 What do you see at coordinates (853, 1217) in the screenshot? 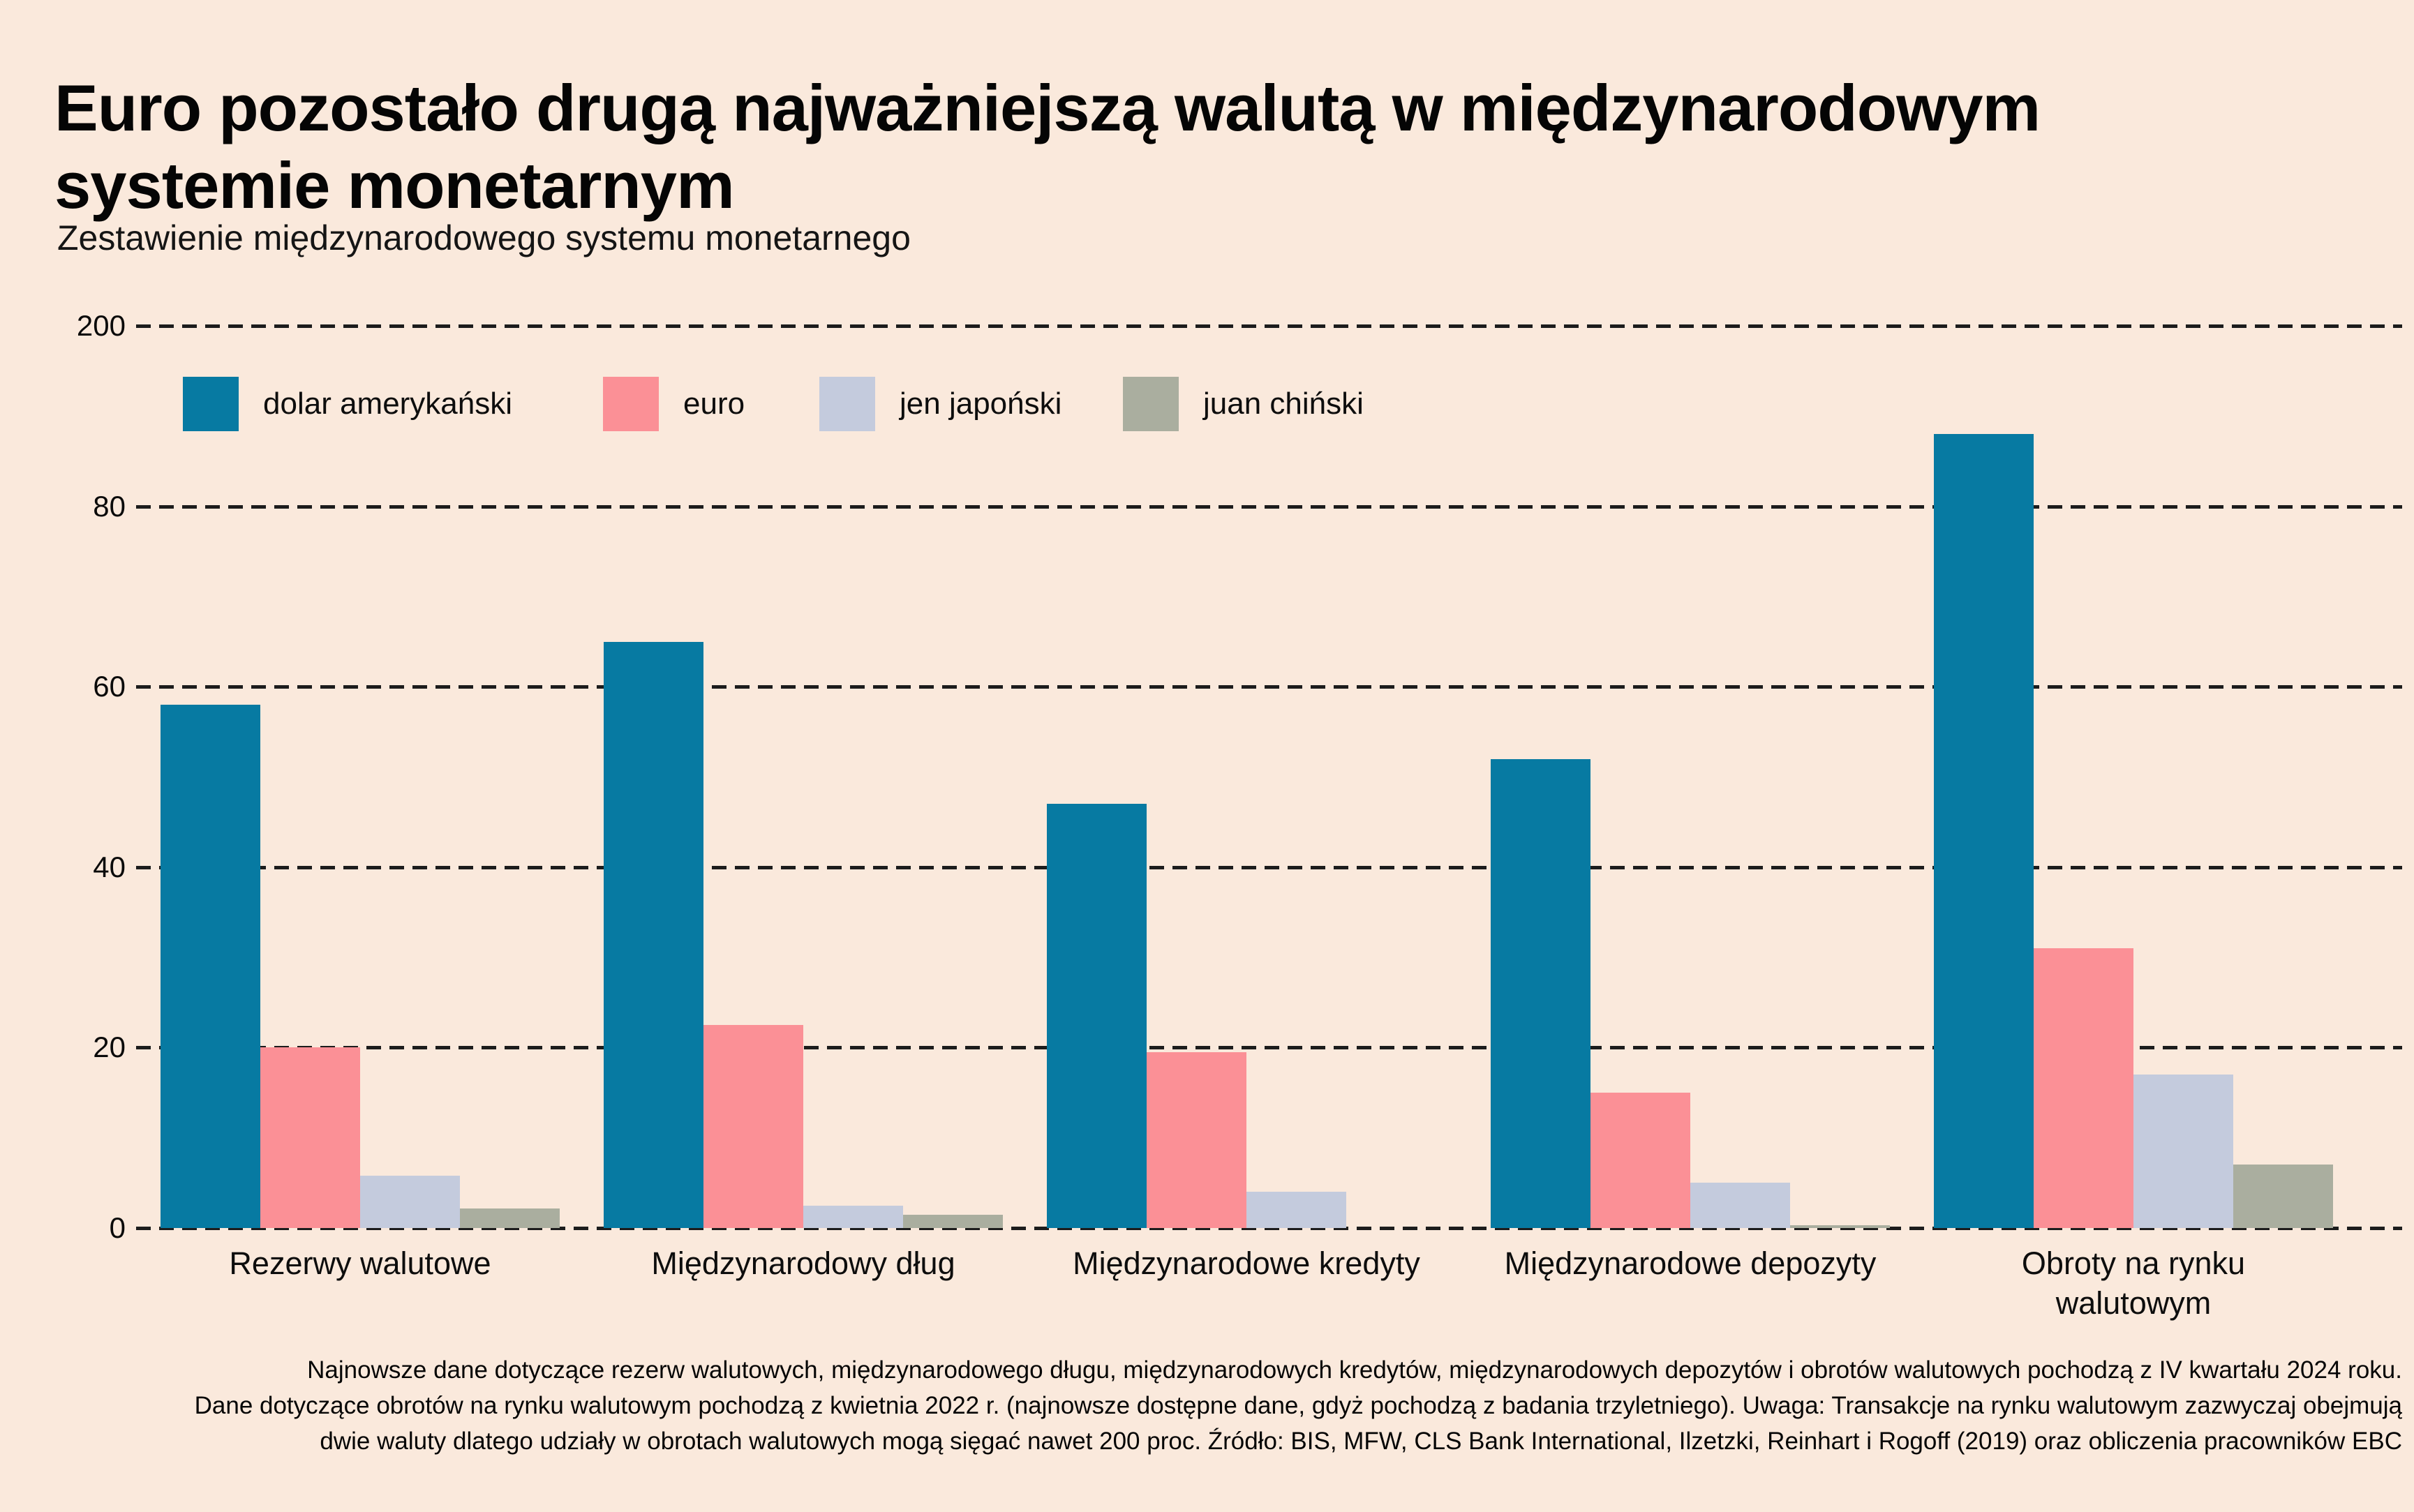
I see `bar-jen-japoński-2` at bounding box center [853, 1217].